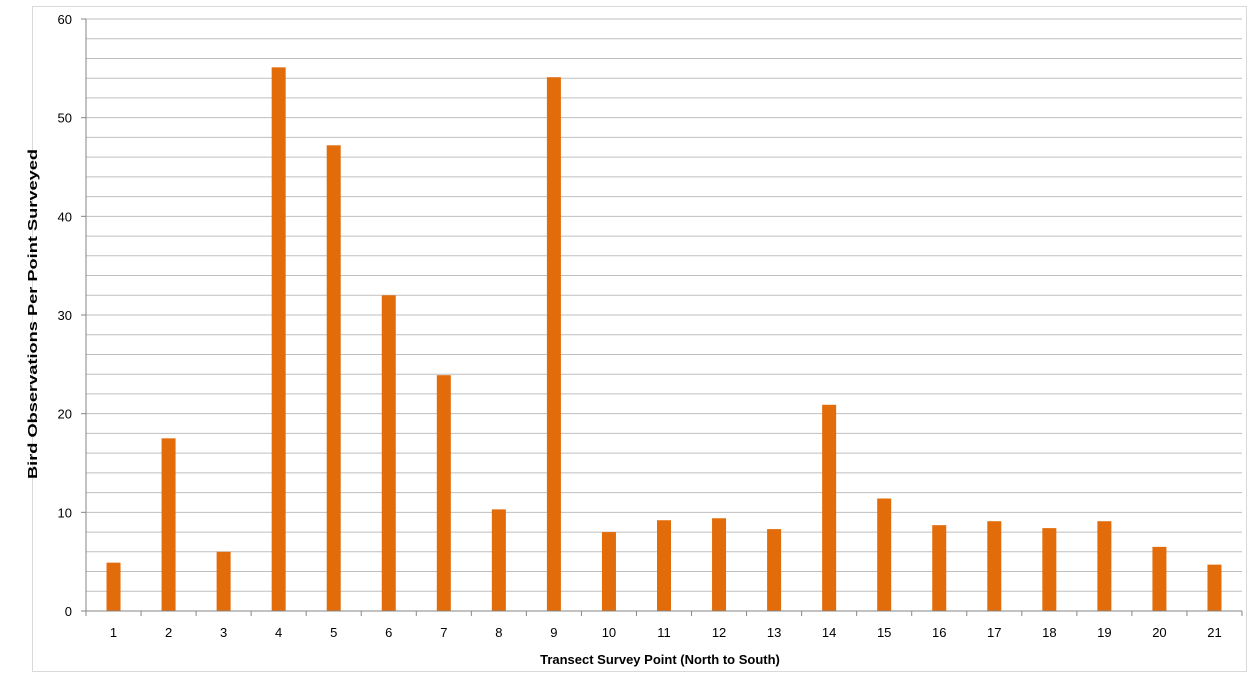 The image size is (1248, 674). I want to click on x-tick-label: 1, so click(113, 632).